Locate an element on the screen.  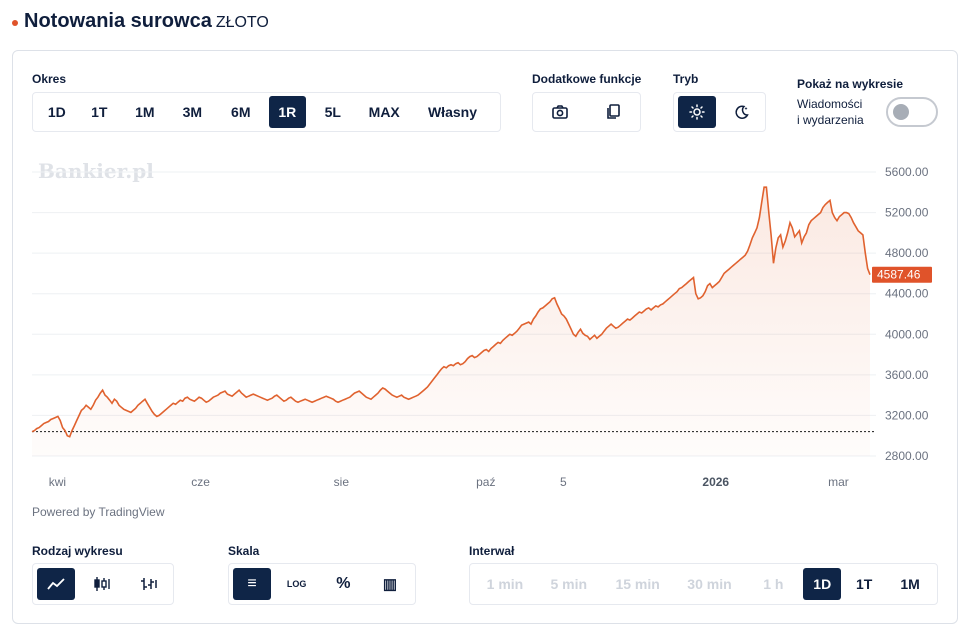
interval-1t-button: 1T is located at coordinates (864, 584).